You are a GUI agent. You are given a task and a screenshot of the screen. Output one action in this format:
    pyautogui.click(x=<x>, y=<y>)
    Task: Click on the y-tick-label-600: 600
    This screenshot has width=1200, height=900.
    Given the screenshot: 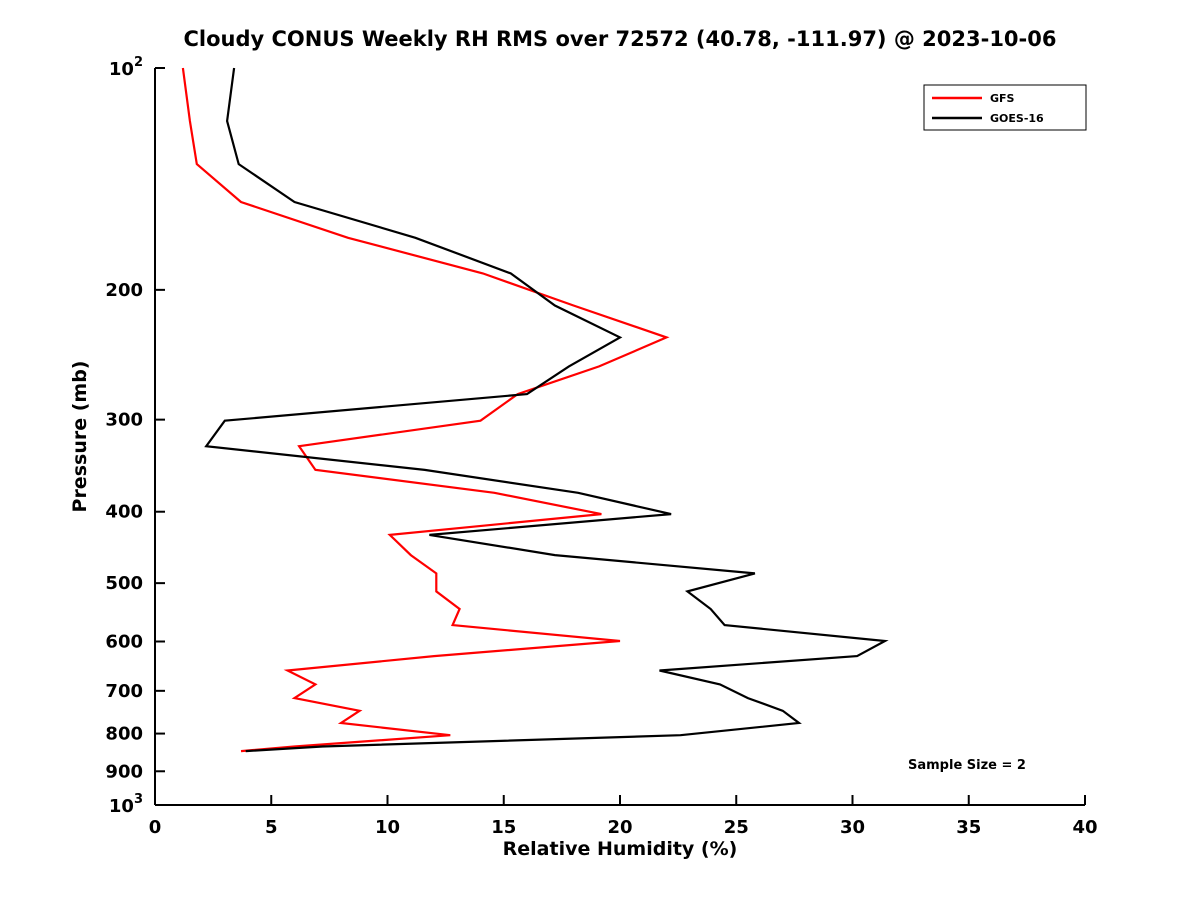 What is the action you would take?
    pyautogui.click(x=124, y=641)
    